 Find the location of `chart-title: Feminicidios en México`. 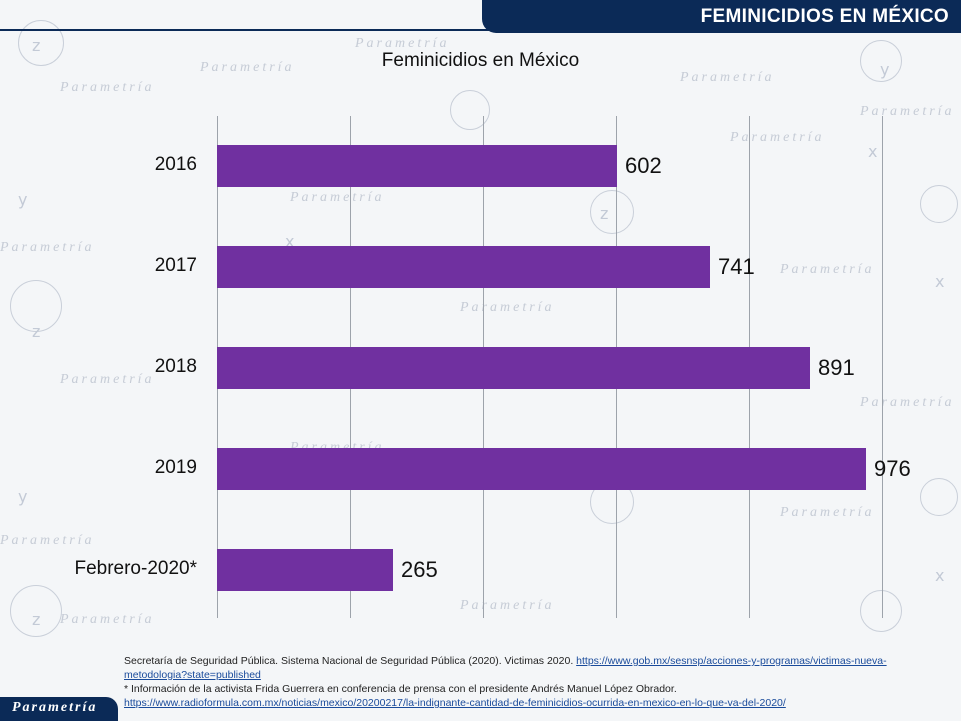

chart-title: Feminicidios en México is located at coordinates (480, 60).